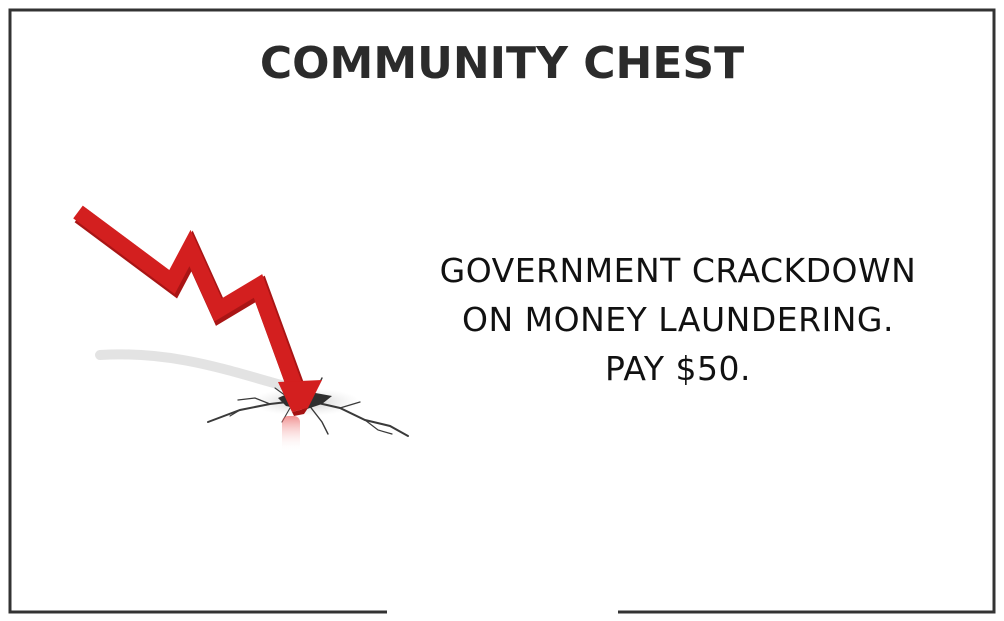 The height and width of the screenshot is (621, 1004). I want to click on falling-red-arrow-crack-icon, so click(241, 328).